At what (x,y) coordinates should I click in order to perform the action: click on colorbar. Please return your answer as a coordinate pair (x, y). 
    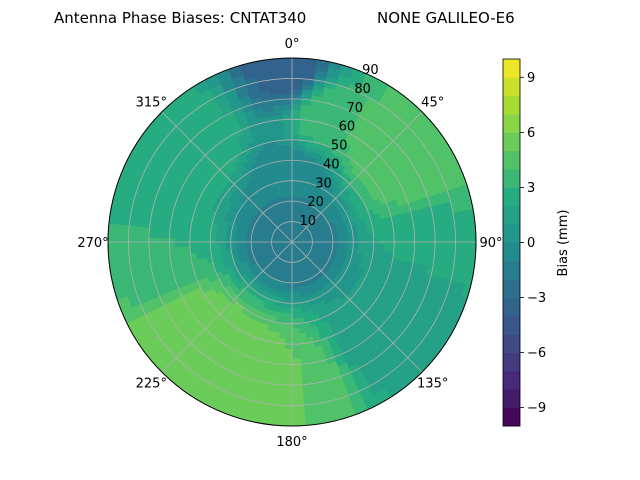
    Looking at the image, I should click on (511, 242).